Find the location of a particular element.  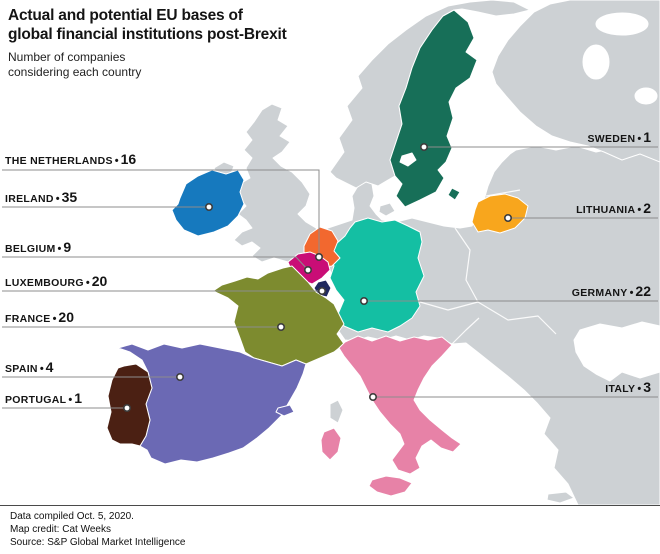

label-sweden: SWEDEN • 1 is located at coordinates (619, 138).